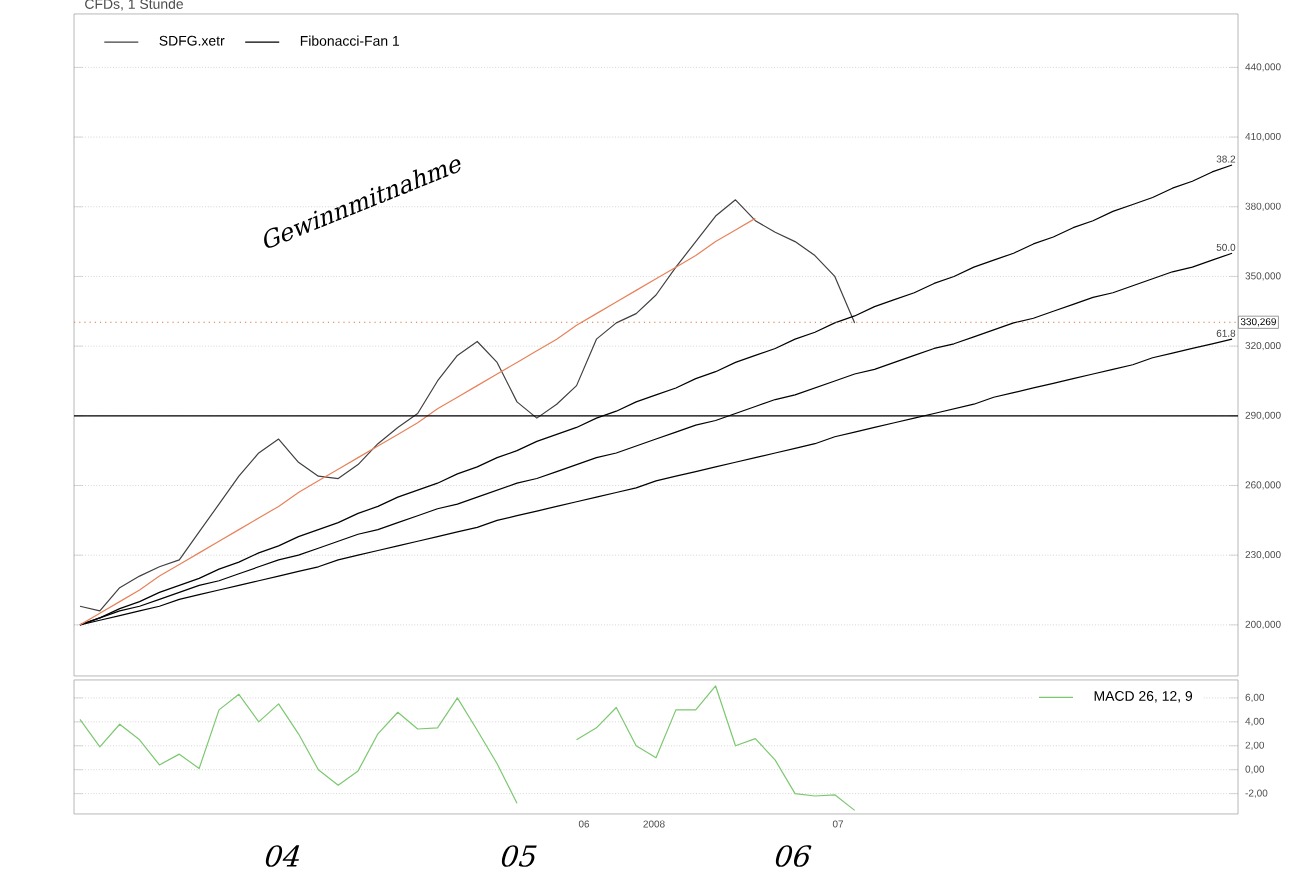 This screenshot has width=1304, height=896. Describe the element at coordinates (793, 856) in the screenshot. I see `text: 06` at that location.